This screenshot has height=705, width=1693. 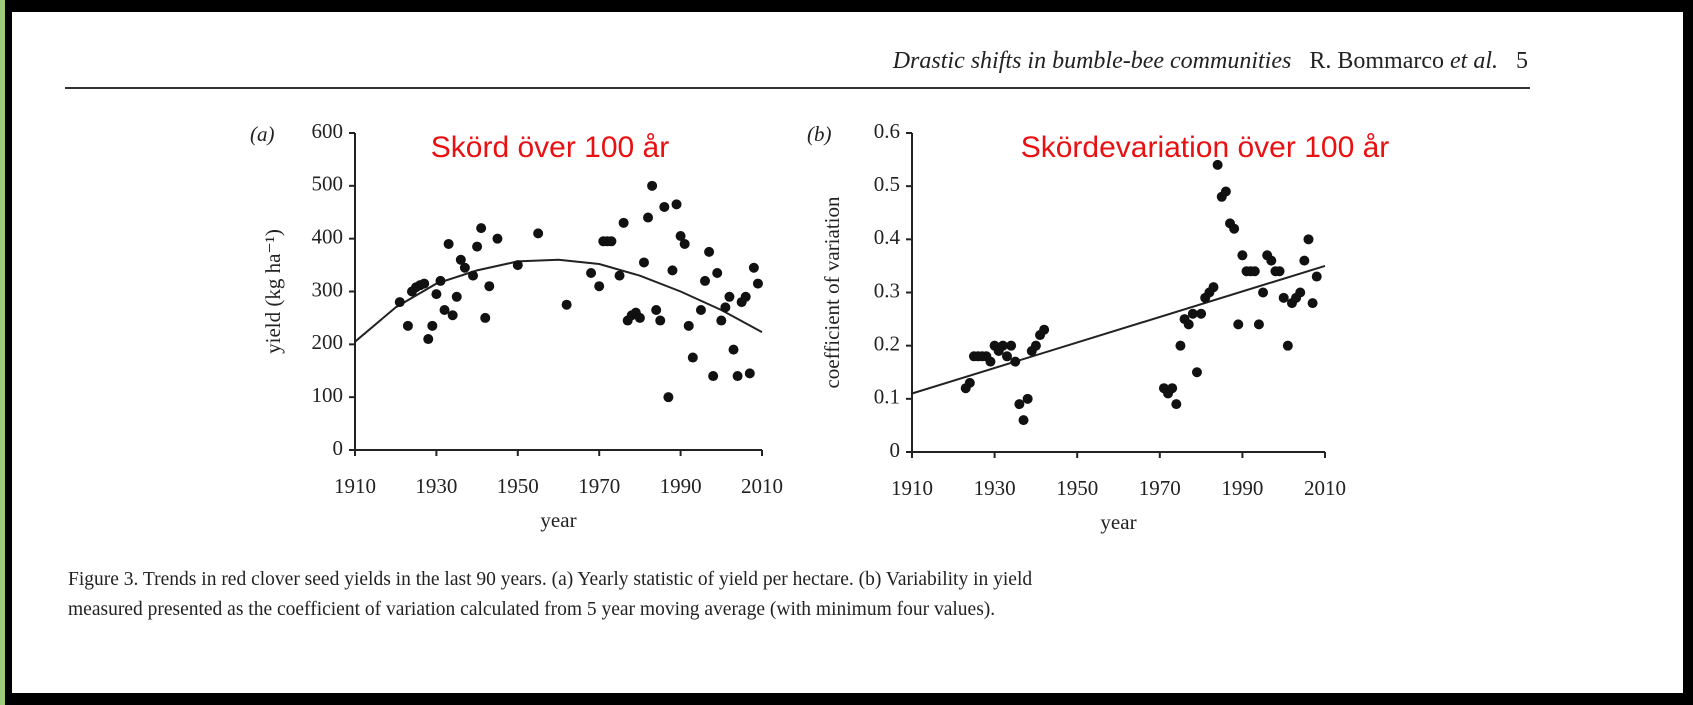 What do you see at coordinates (1092, 61) in the screenshot?
I see `header-title: Drastic shifts in bumble-bee communities` at bounding box center [1092, 61].